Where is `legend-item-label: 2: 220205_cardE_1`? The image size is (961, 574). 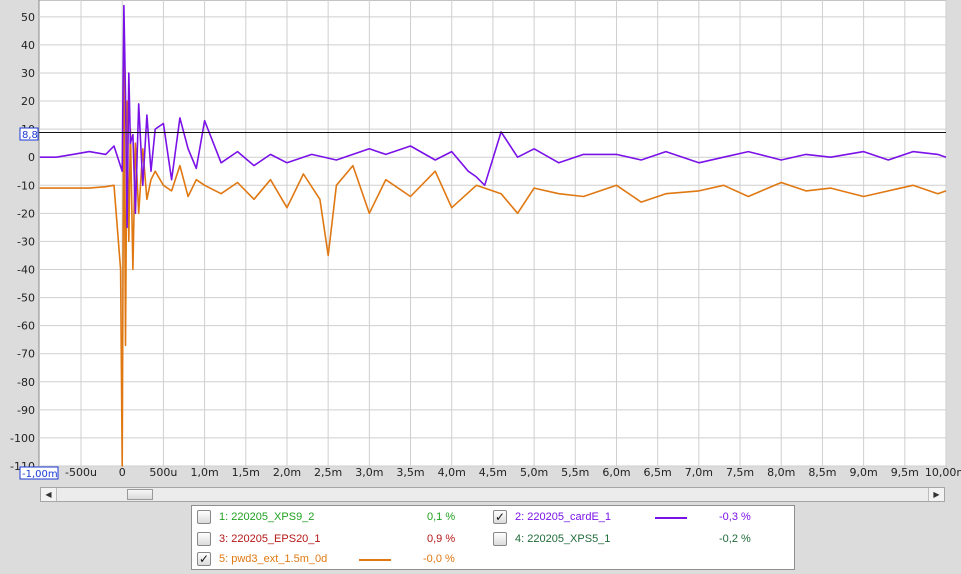
legend-item-label: 2: 220205_cardE_1 is located at coordinates (563, 517).